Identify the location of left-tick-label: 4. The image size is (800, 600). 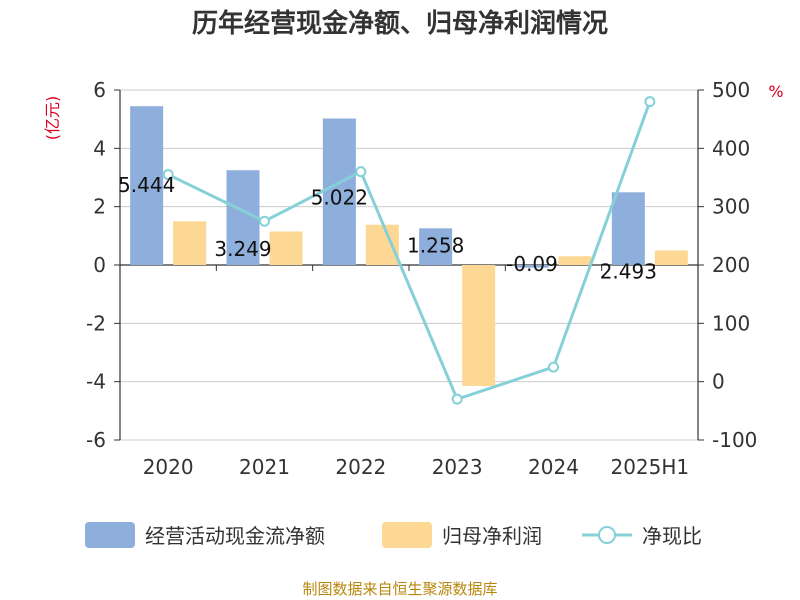
(99, 148).